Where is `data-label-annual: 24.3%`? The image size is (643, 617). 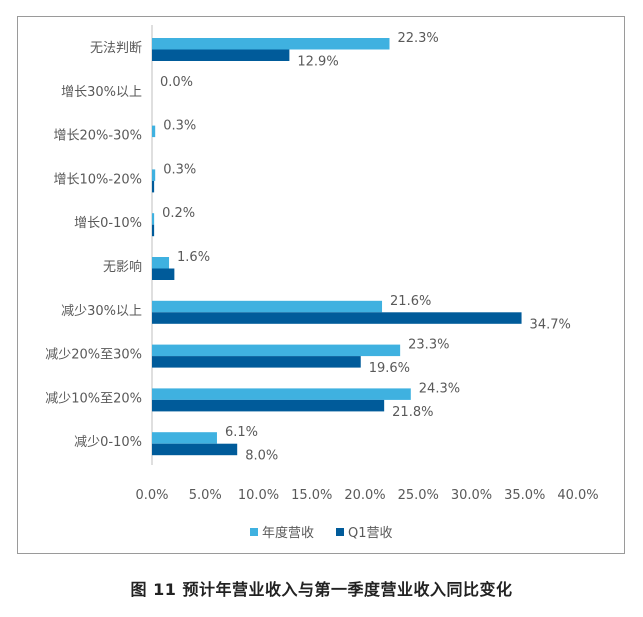
data-label-annual: 24.3% is located at coordinates (439, 388).